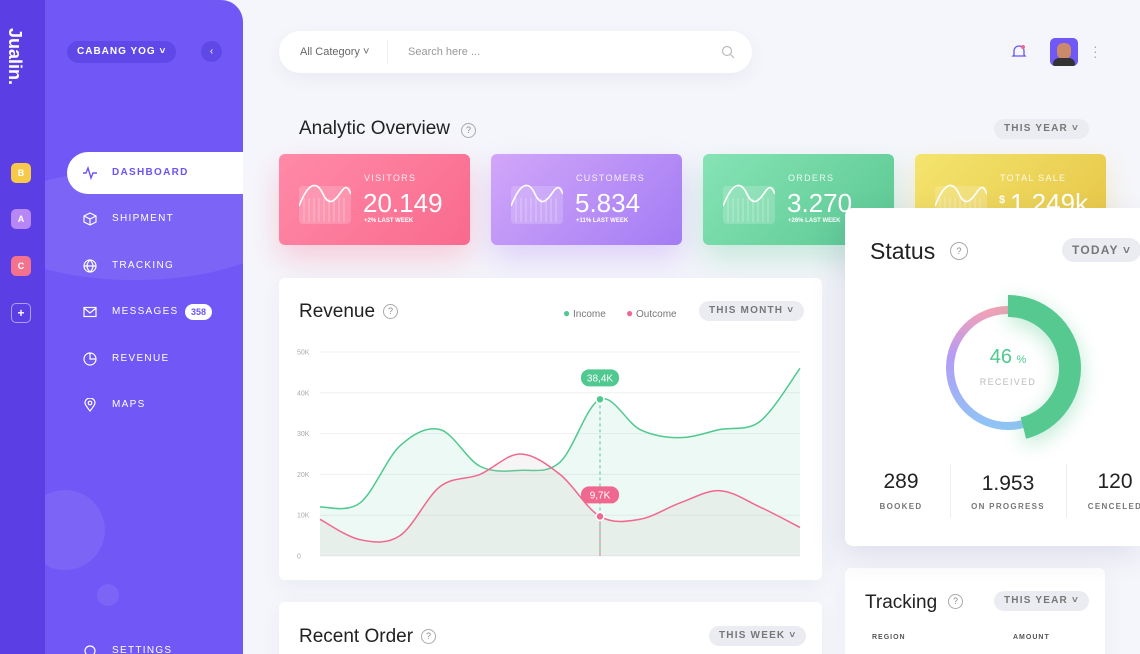  Describe the element at coordinates (303, 353) in the screenshot. I see `y-tick-label: 50K` at that location.